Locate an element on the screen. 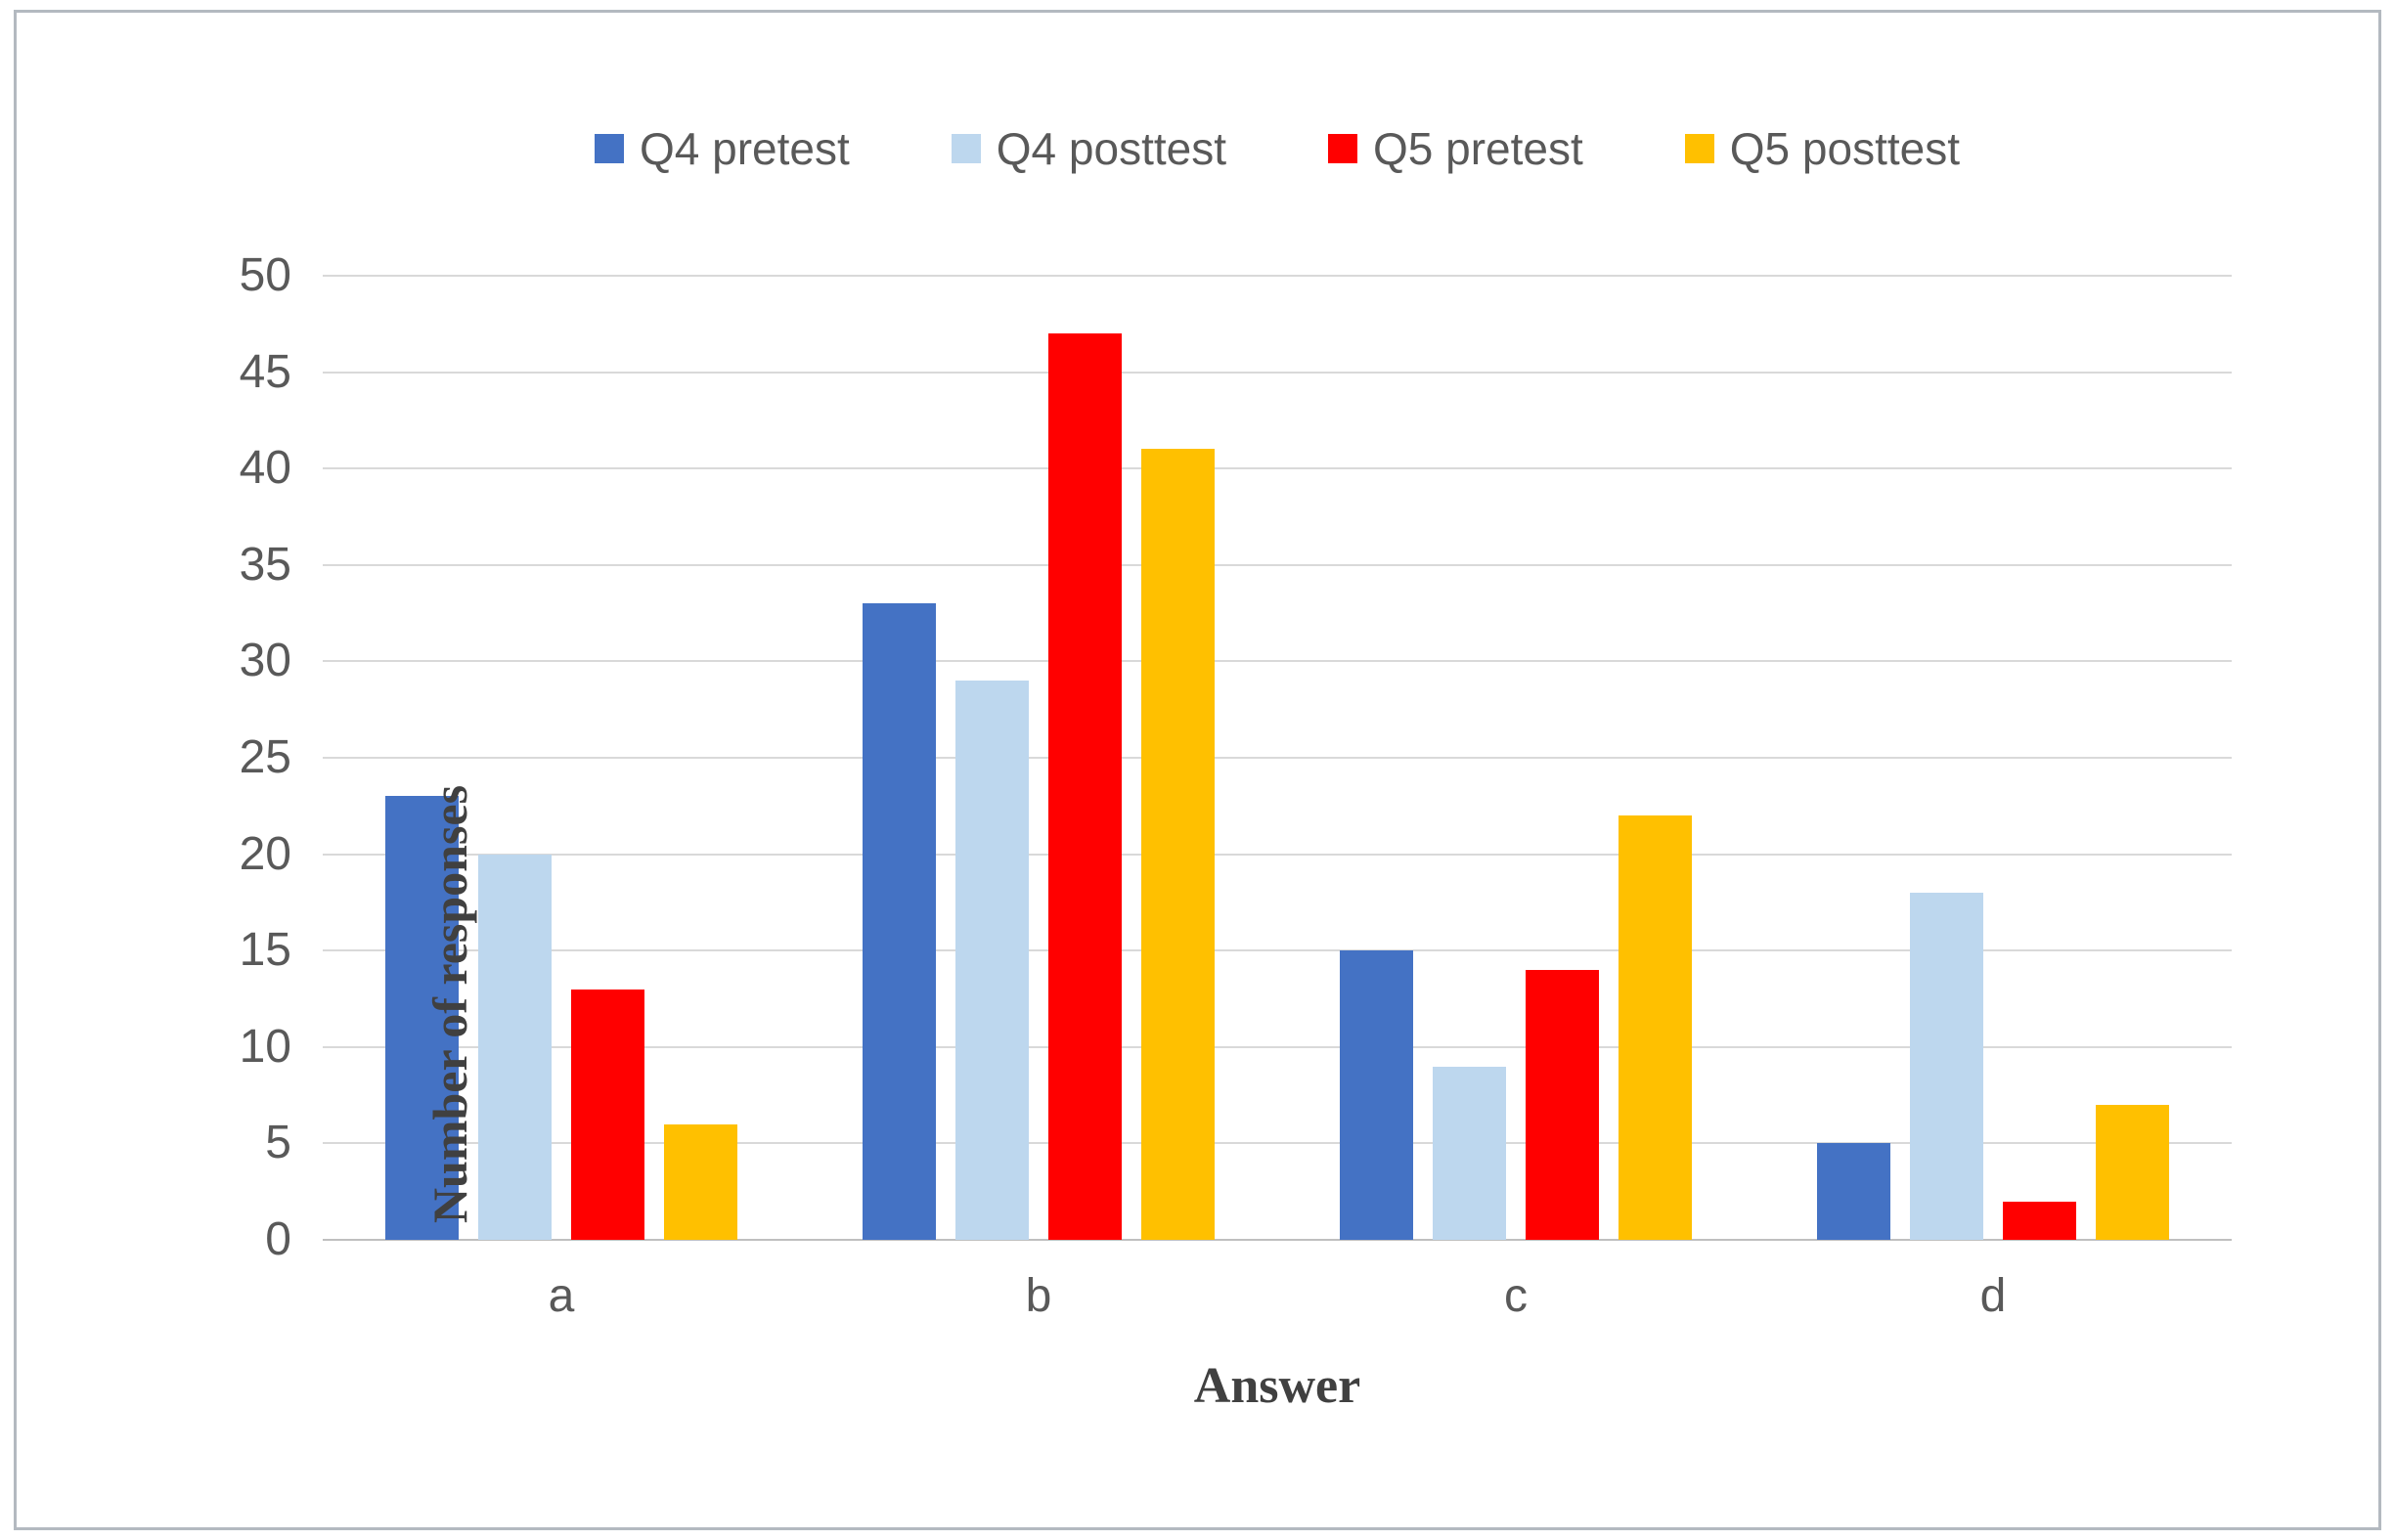 The width and height of the screenshot is (2395, 1540). y-axis-title: Number of responses is located at coordinates (449, 1004).